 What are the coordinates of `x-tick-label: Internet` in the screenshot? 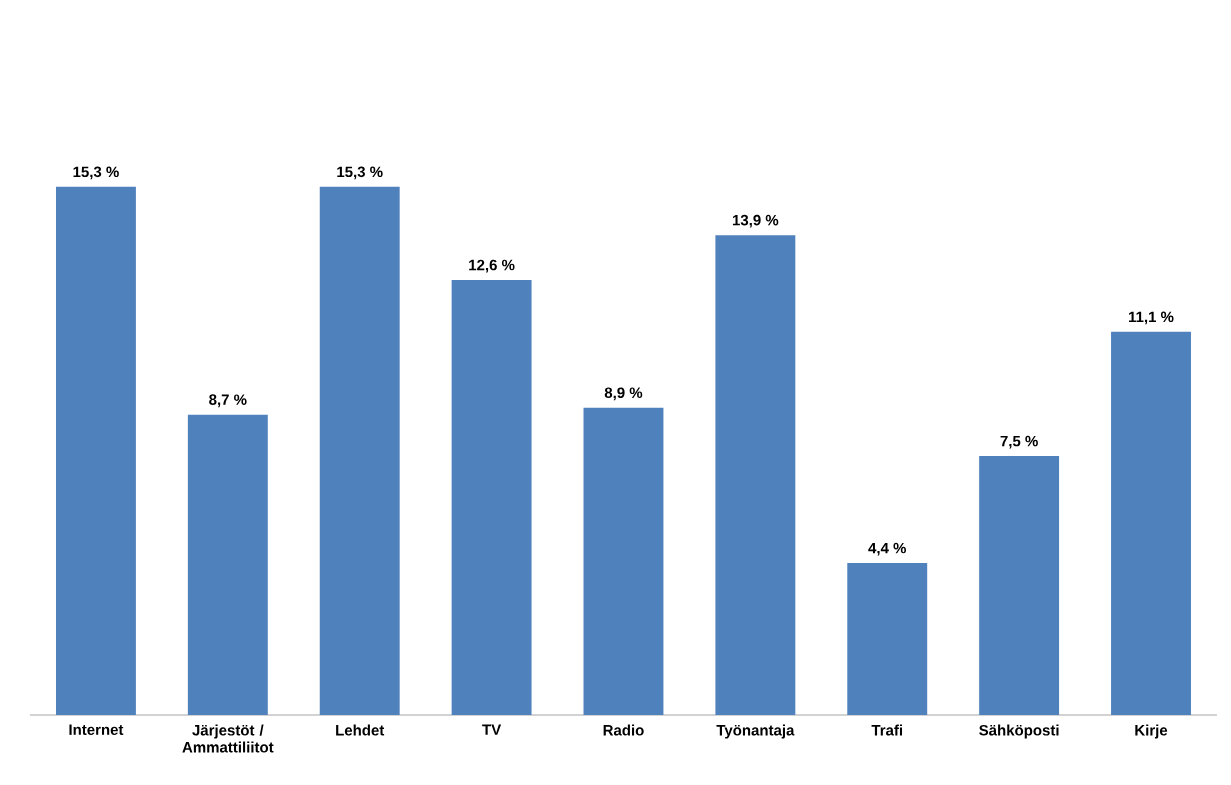 It's located at (96, 729).